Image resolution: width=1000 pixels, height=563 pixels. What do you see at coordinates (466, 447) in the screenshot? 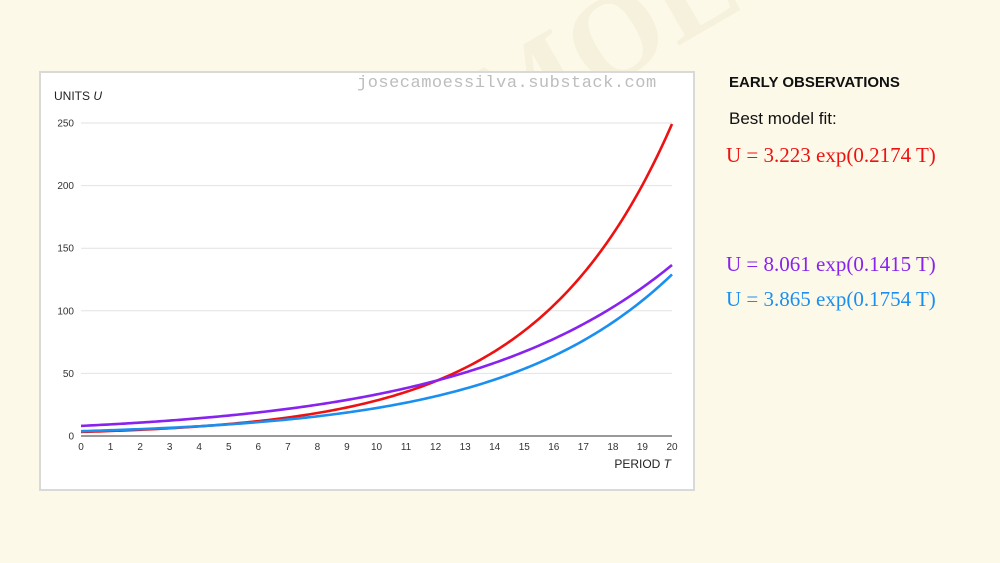
I see `x-tick-label: 13` at bounding box center [466, 447].